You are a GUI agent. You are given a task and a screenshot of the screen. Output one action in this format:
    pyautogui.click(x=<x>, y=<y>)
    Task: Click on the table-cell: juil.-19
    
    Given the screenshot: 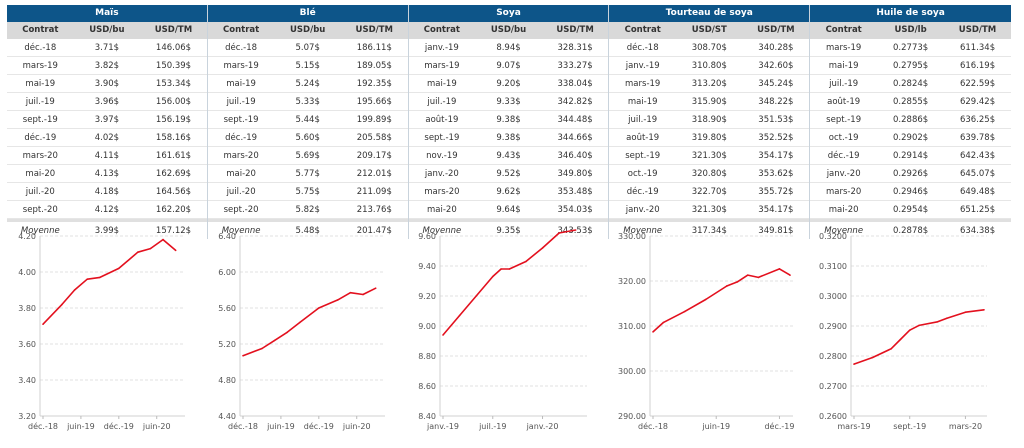 What is the action you would take?
    pyautogui.click(x=241, y=102)
    